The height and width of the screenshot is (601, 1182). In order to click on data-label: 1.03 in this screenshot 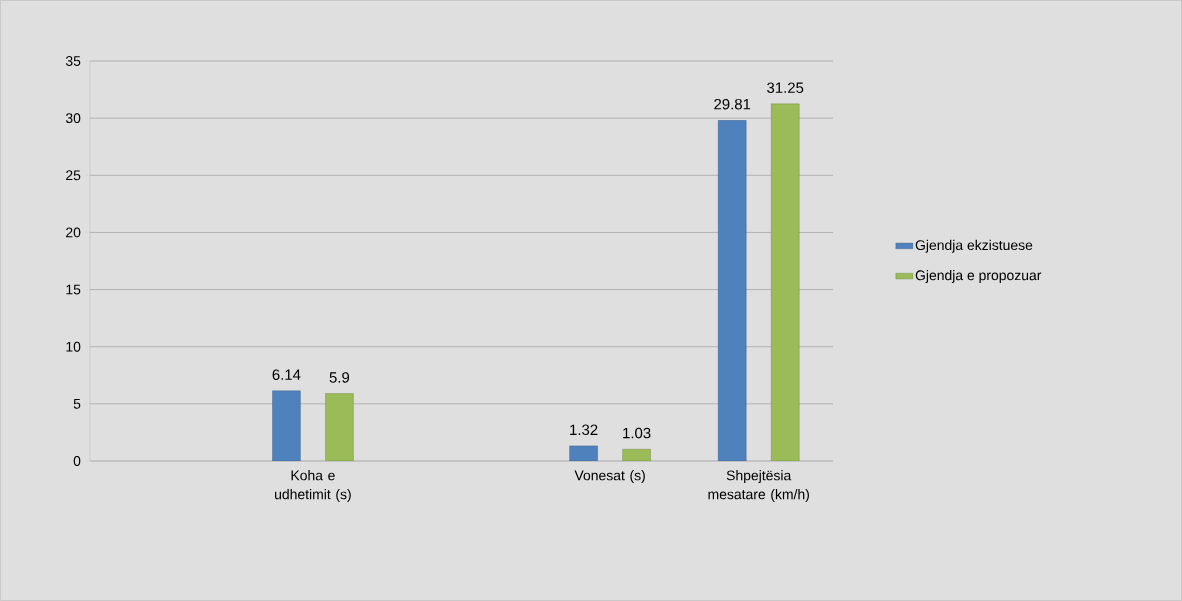, I will do `click(637, 433)`.